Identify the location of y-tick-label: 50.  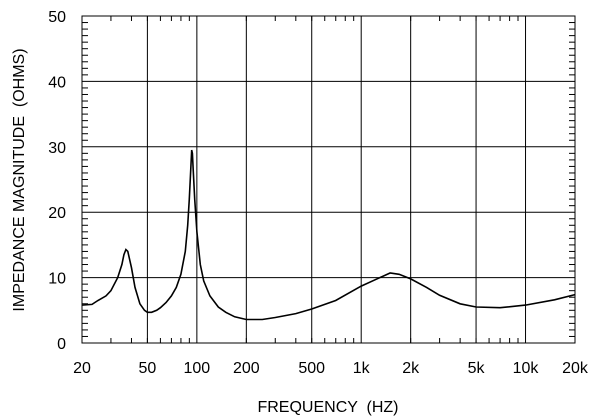
(57, 17).